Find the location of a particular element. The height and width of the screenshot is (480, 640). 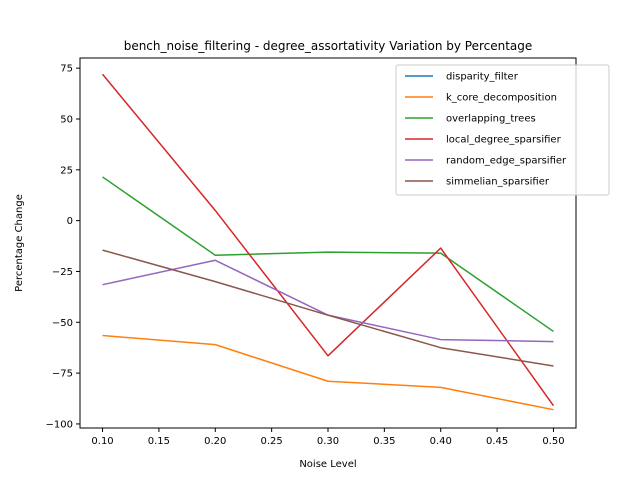

legend-label-simmelian-sparsifier: simmelian_sparsifier is located at coordinates (498, 182).